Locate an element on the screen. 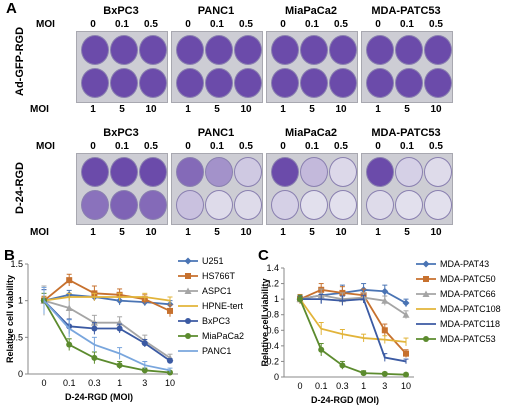 This screenshot has height=408, width=520. y-tick-label: 0.5 is located at coordinates (16, 337).